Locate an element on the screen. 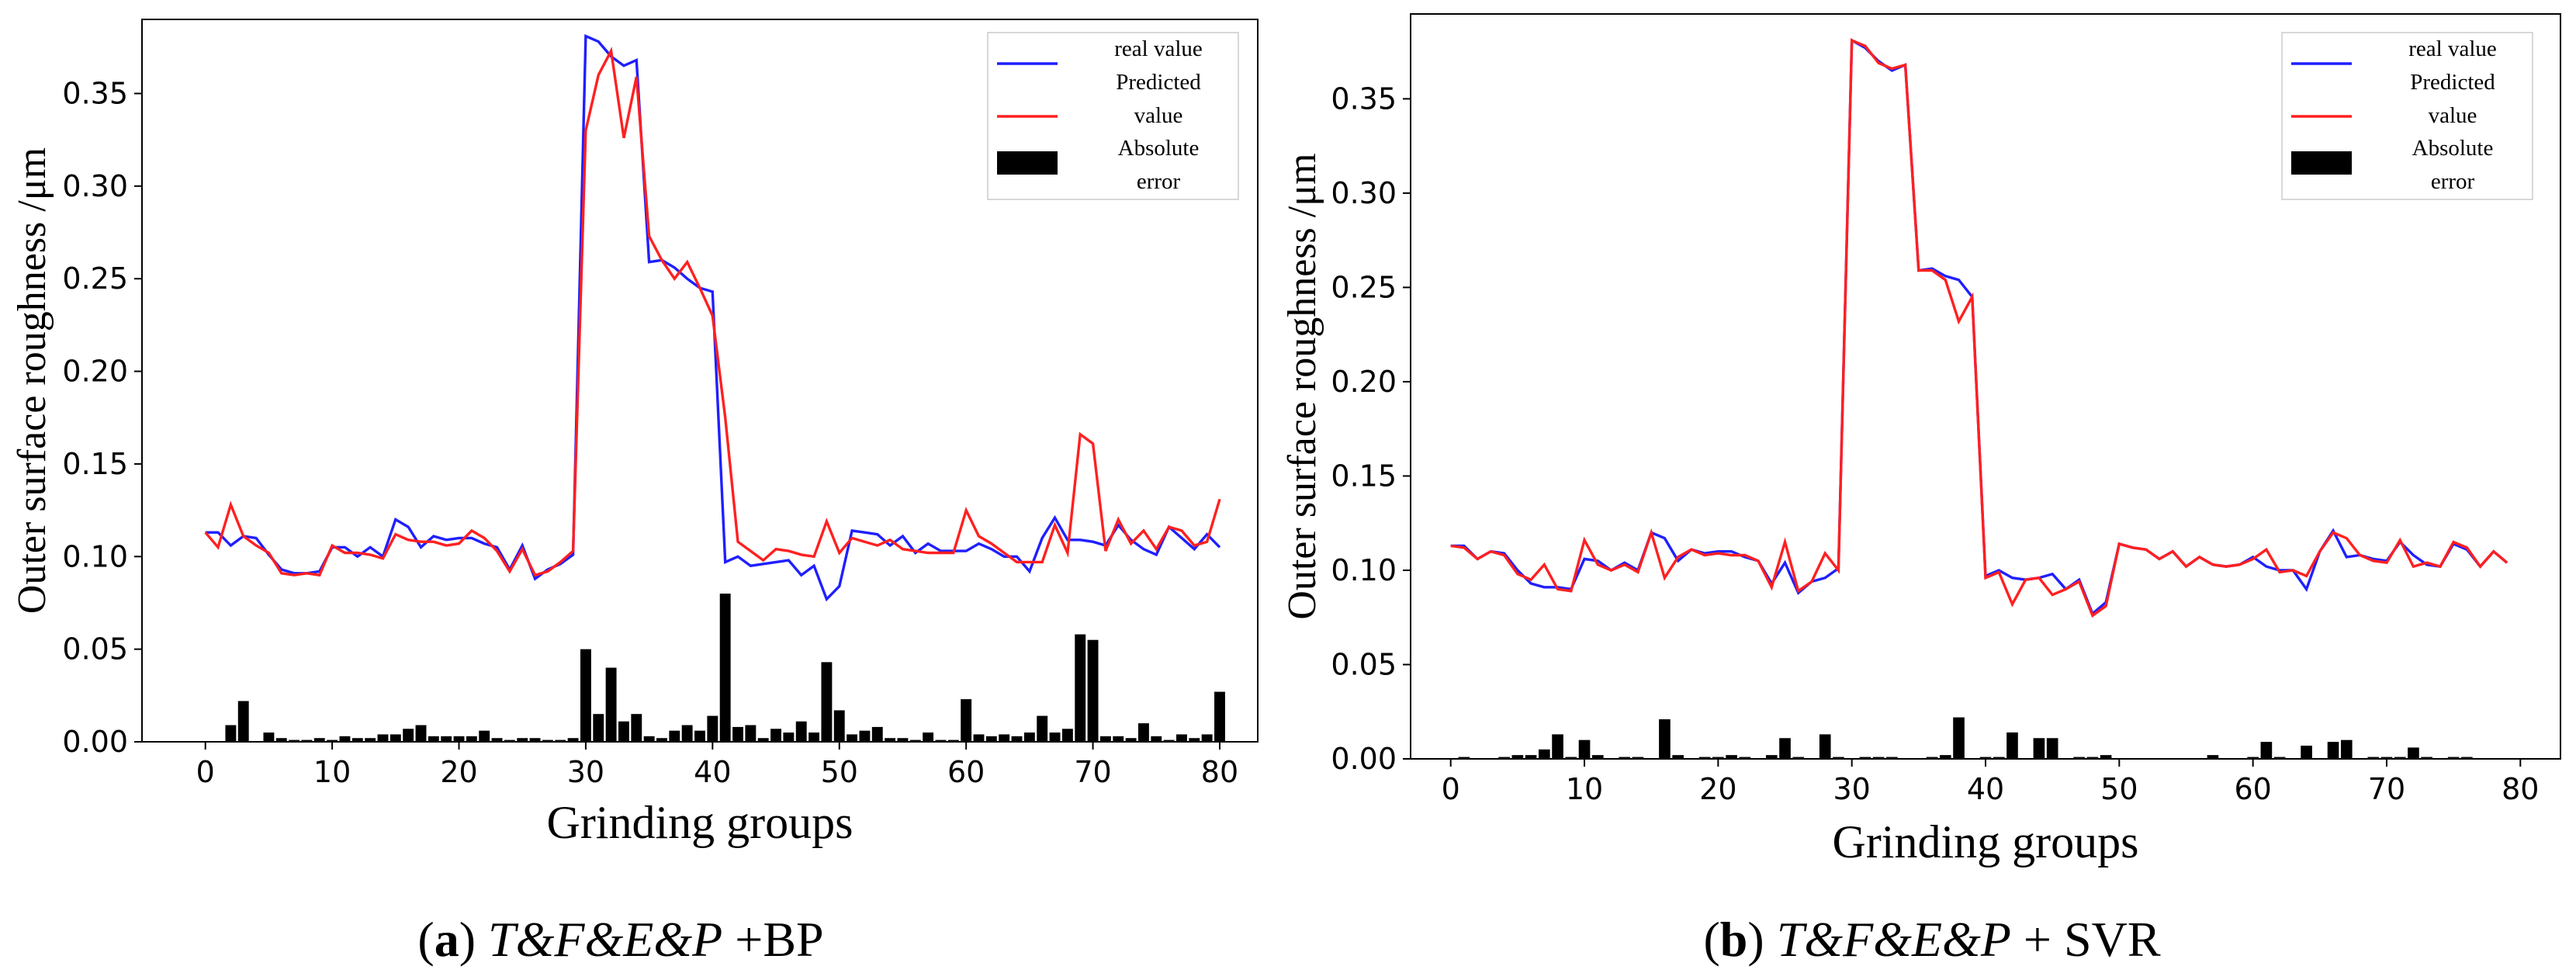 This screenshot has width=2576, height=980. legend-absolute-error-a: Absolute error is located at coordinates (1159, 165).